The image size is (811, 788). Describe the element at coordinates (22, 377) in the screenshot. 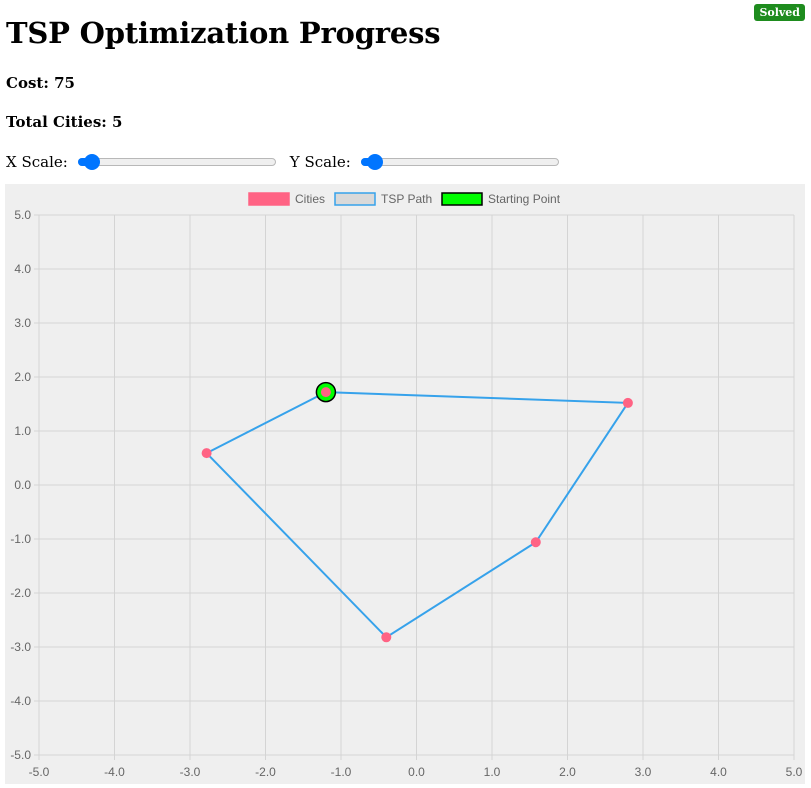

I see `y-tick-label: 2.0` at that location.